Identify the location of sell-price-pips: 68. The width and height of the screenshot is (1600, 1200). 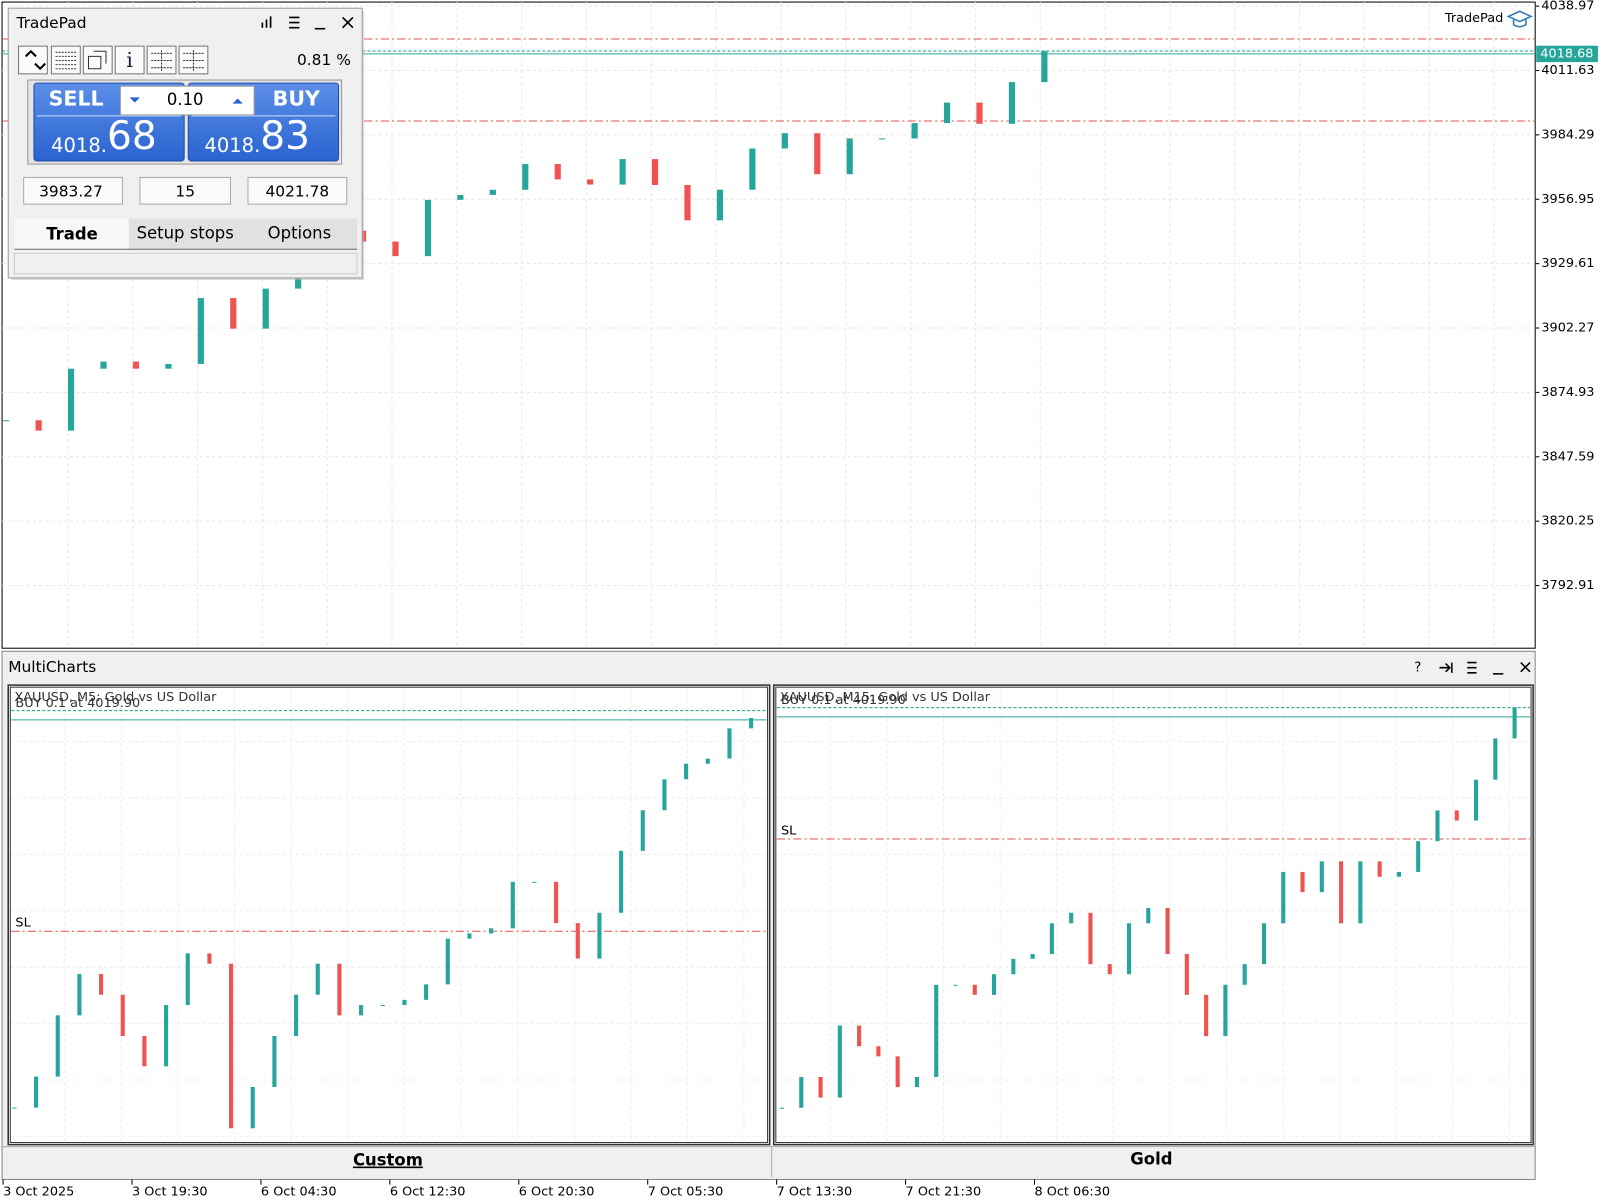
(132, 136).